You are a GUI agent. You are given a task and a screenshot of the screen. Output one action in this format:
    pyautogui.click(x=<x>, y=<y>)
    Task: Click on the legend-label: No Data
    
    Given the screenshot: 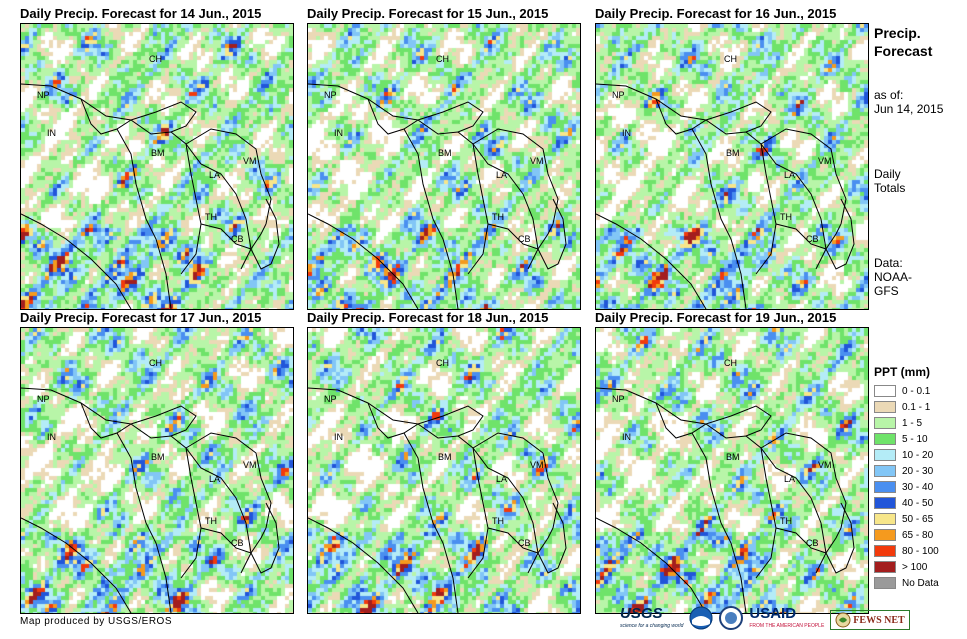 What is the action you would take?
    pyautogui.click(x=920, y=583)
    